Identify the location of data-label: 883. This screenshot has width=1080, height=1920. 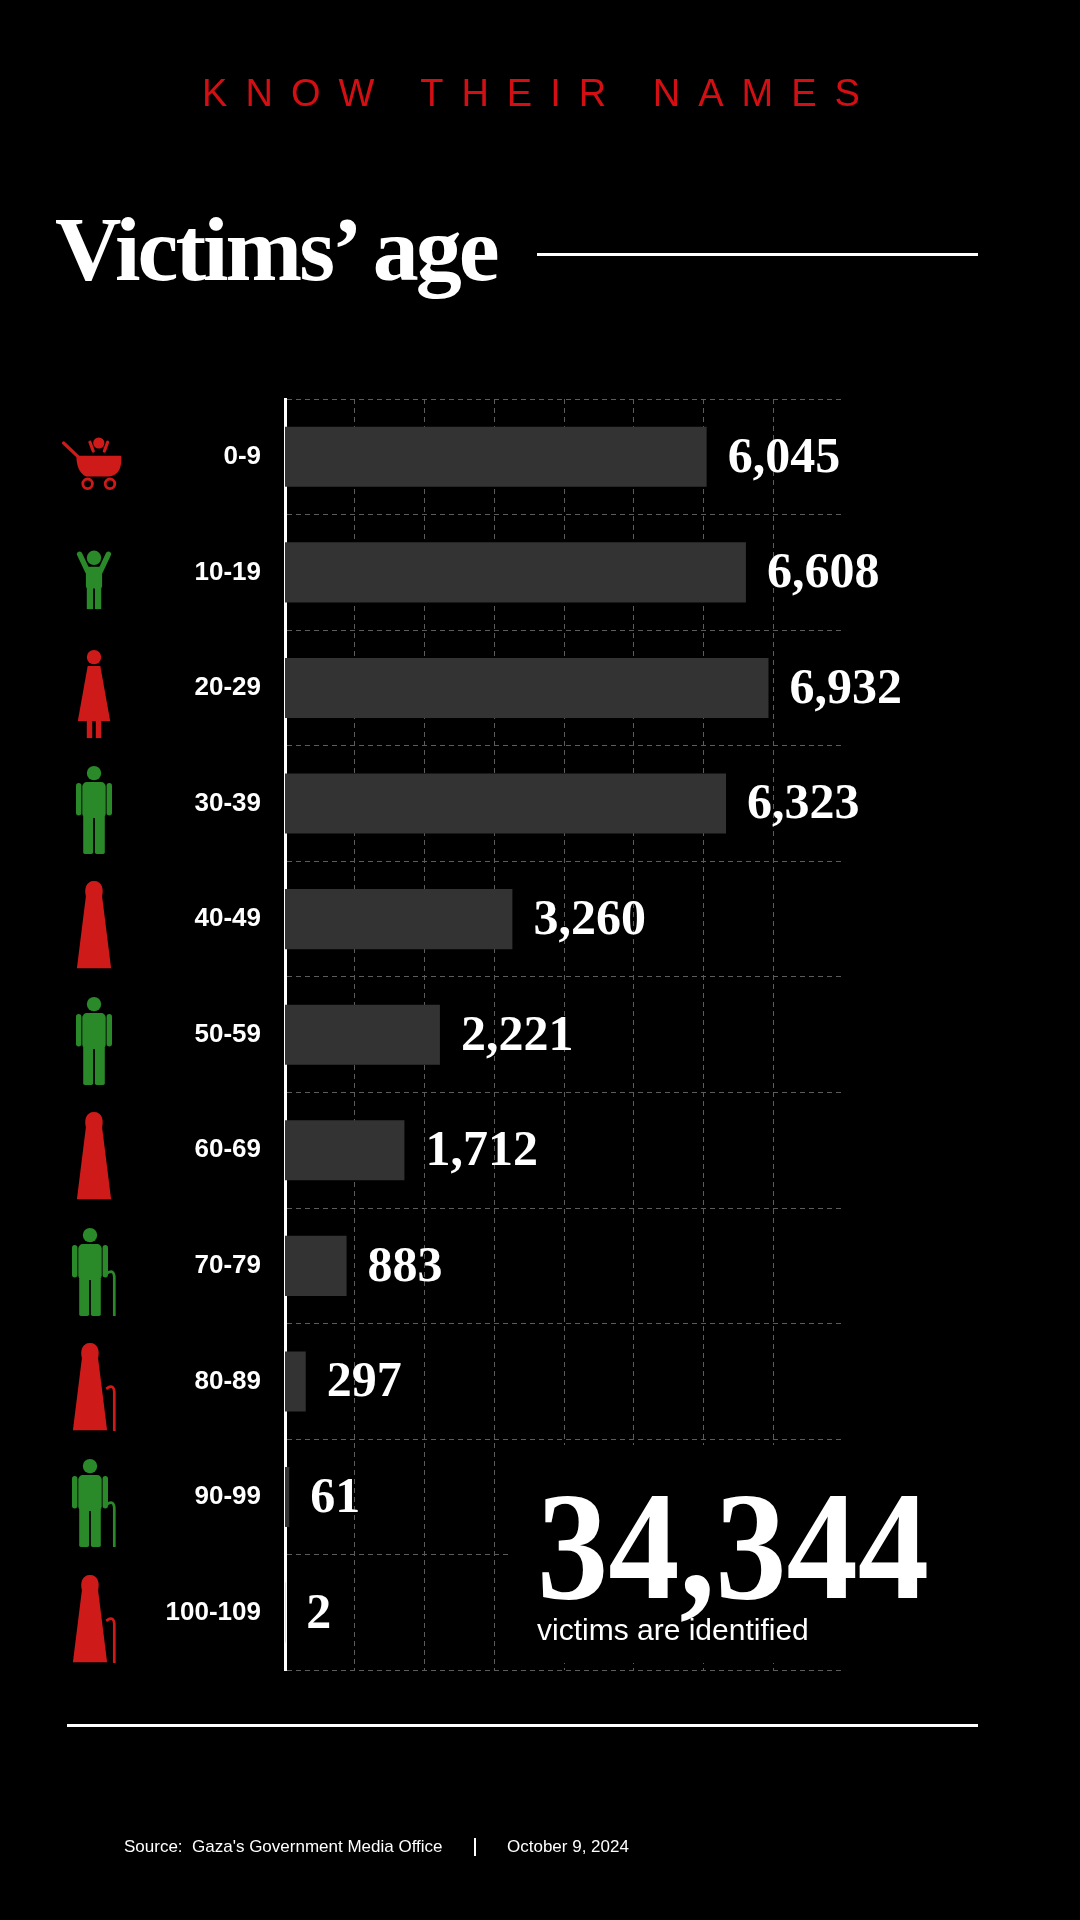
(405, 1263).